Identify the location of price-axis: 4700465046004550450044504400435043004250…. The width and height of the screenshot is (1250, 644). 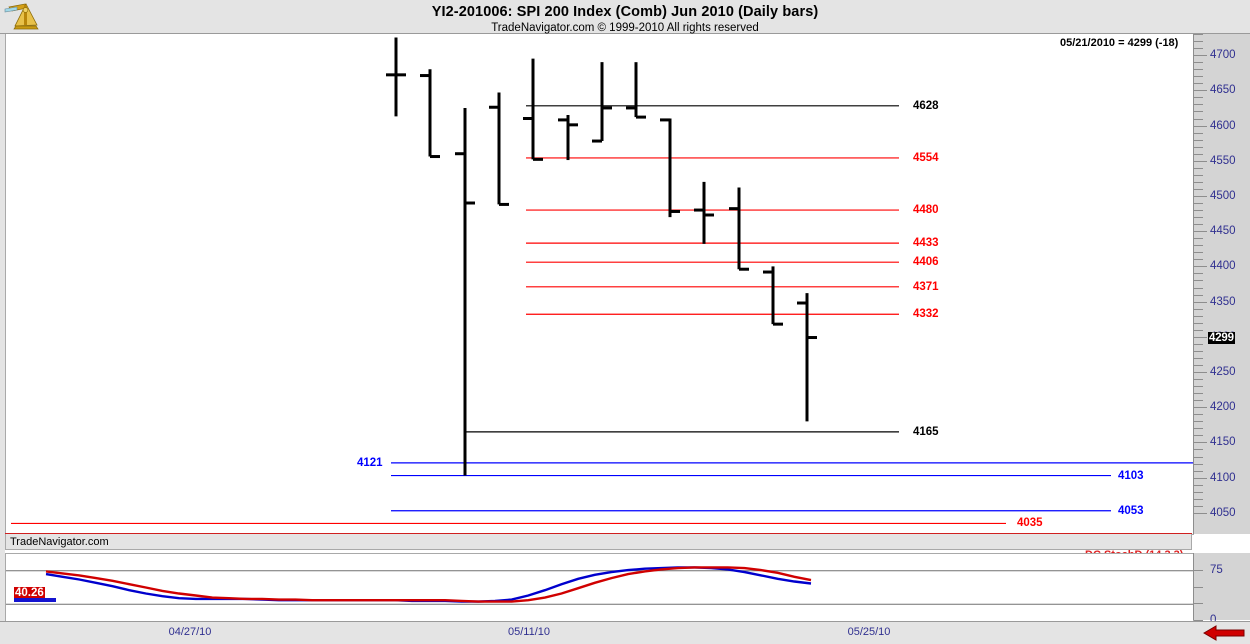
(1221, 284).